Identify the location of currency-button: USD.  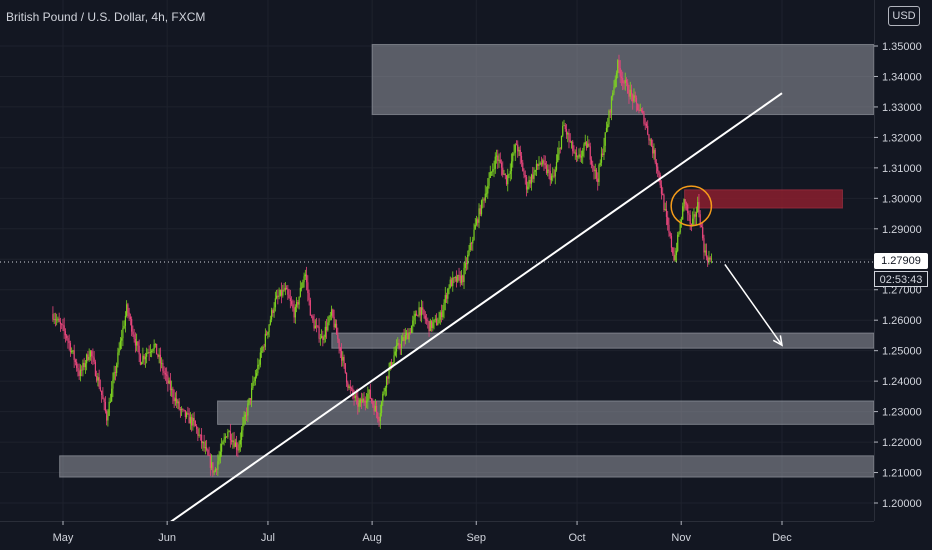
(904, 16).